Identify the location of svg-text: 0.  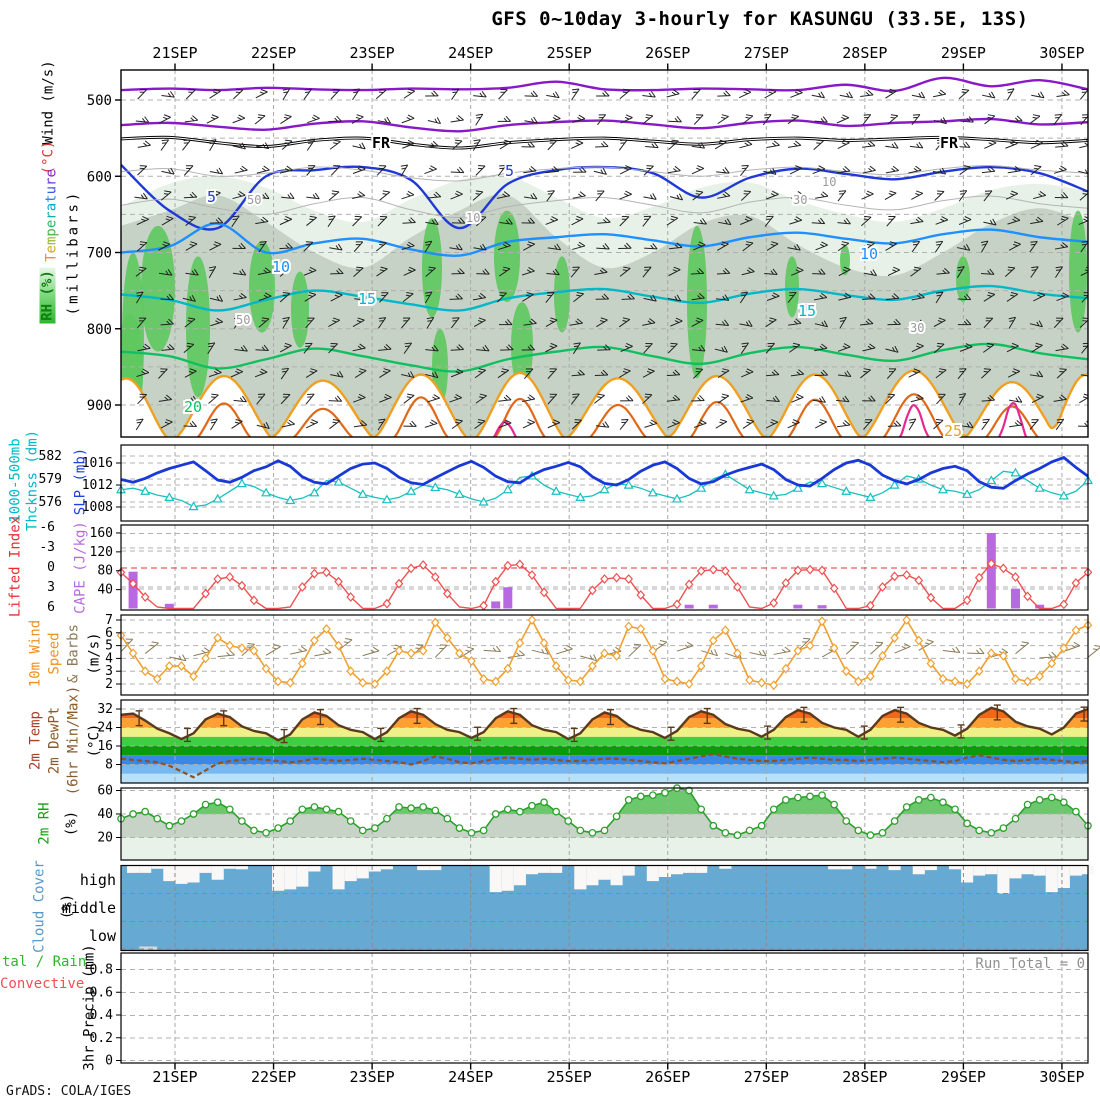
(51, 567).